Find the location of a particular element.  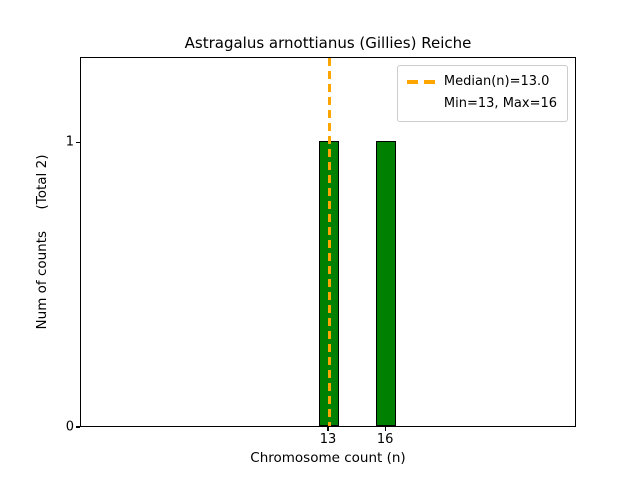

legend-label: Min=13, Max=16 is located at coordinates (500, 103).